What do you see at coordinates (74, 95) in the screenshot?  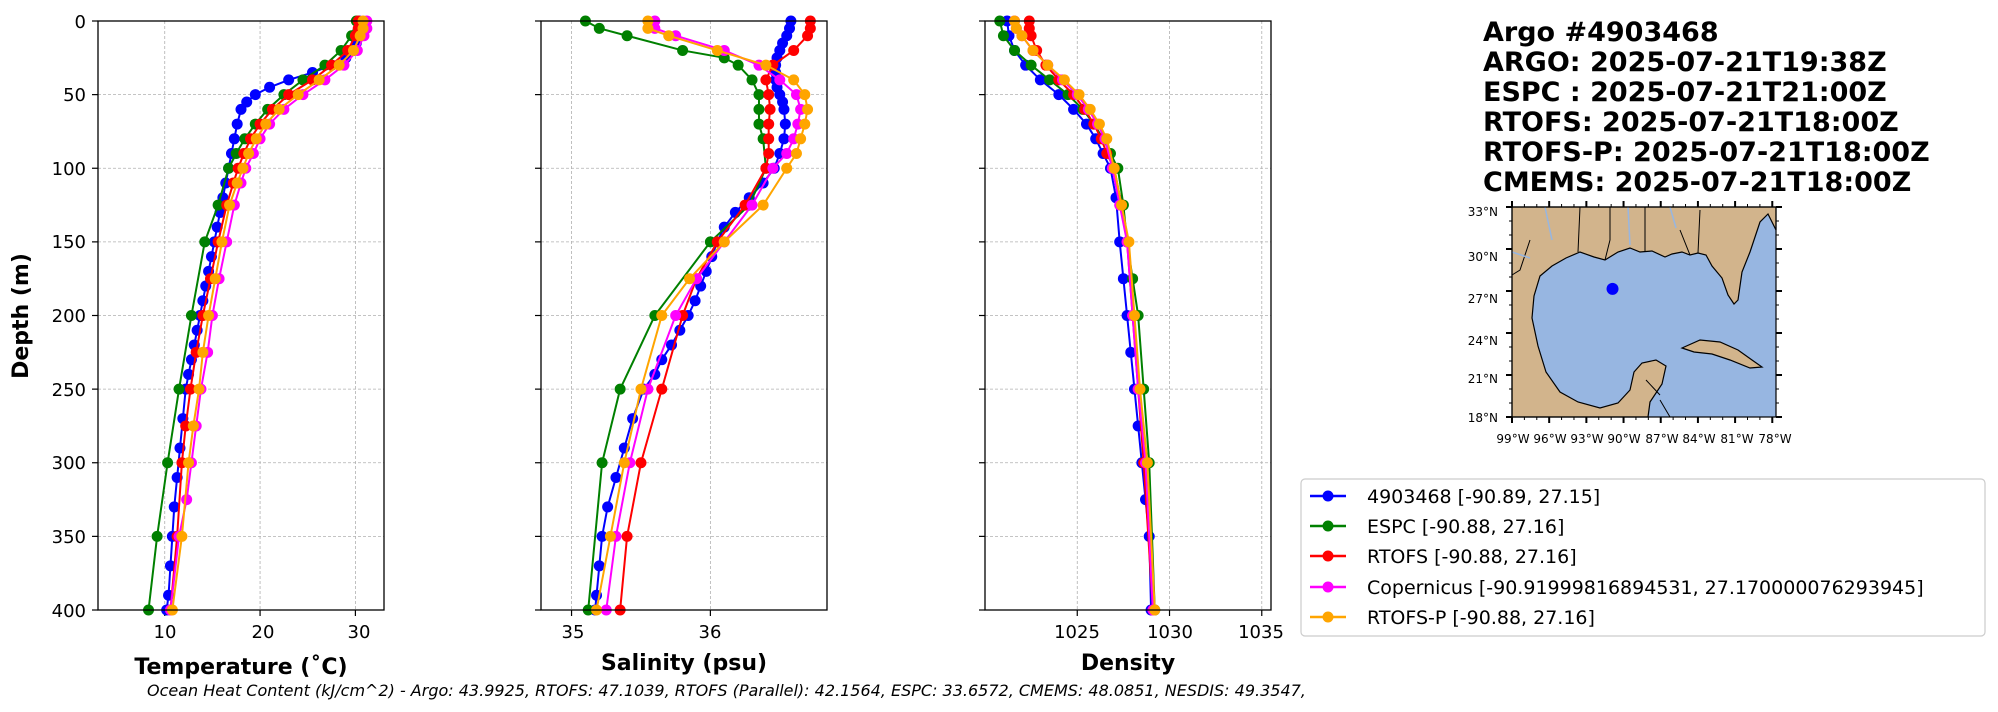 I see `y-tick-label: 50` at bounding box center [74, 95].